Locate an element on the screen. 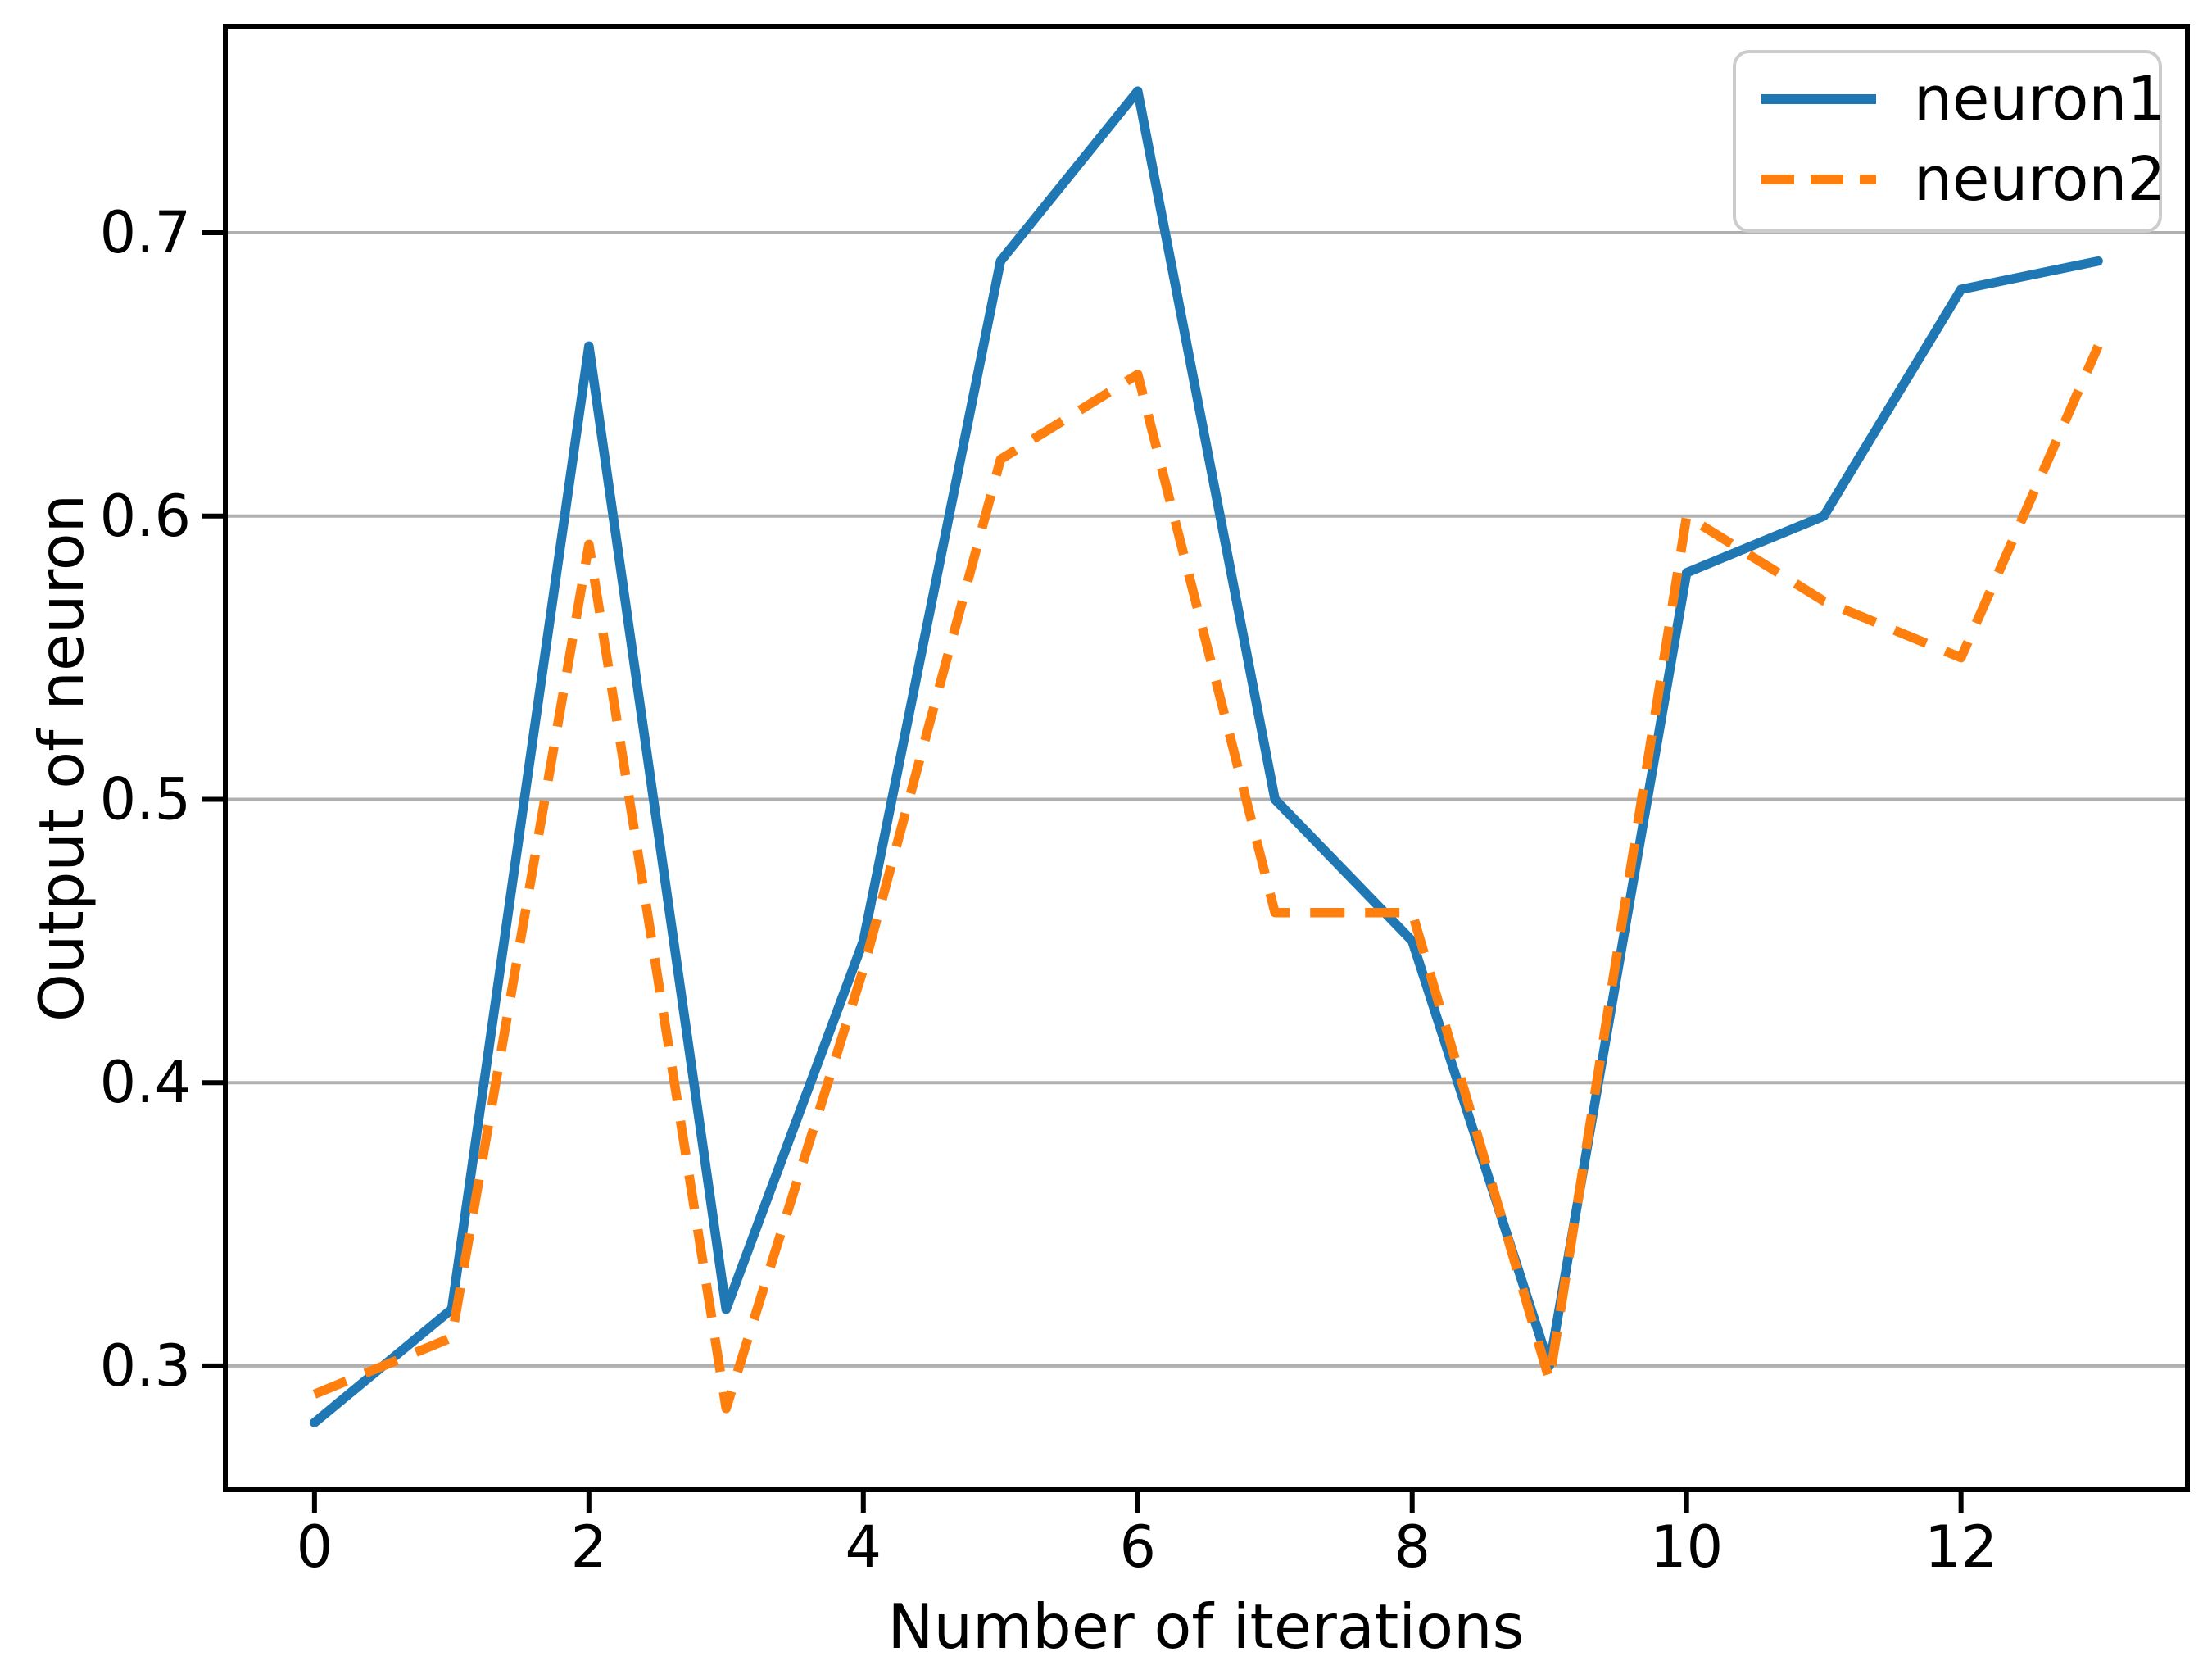  x-tick-label: 10 is located at coordinates (1686, 1547).